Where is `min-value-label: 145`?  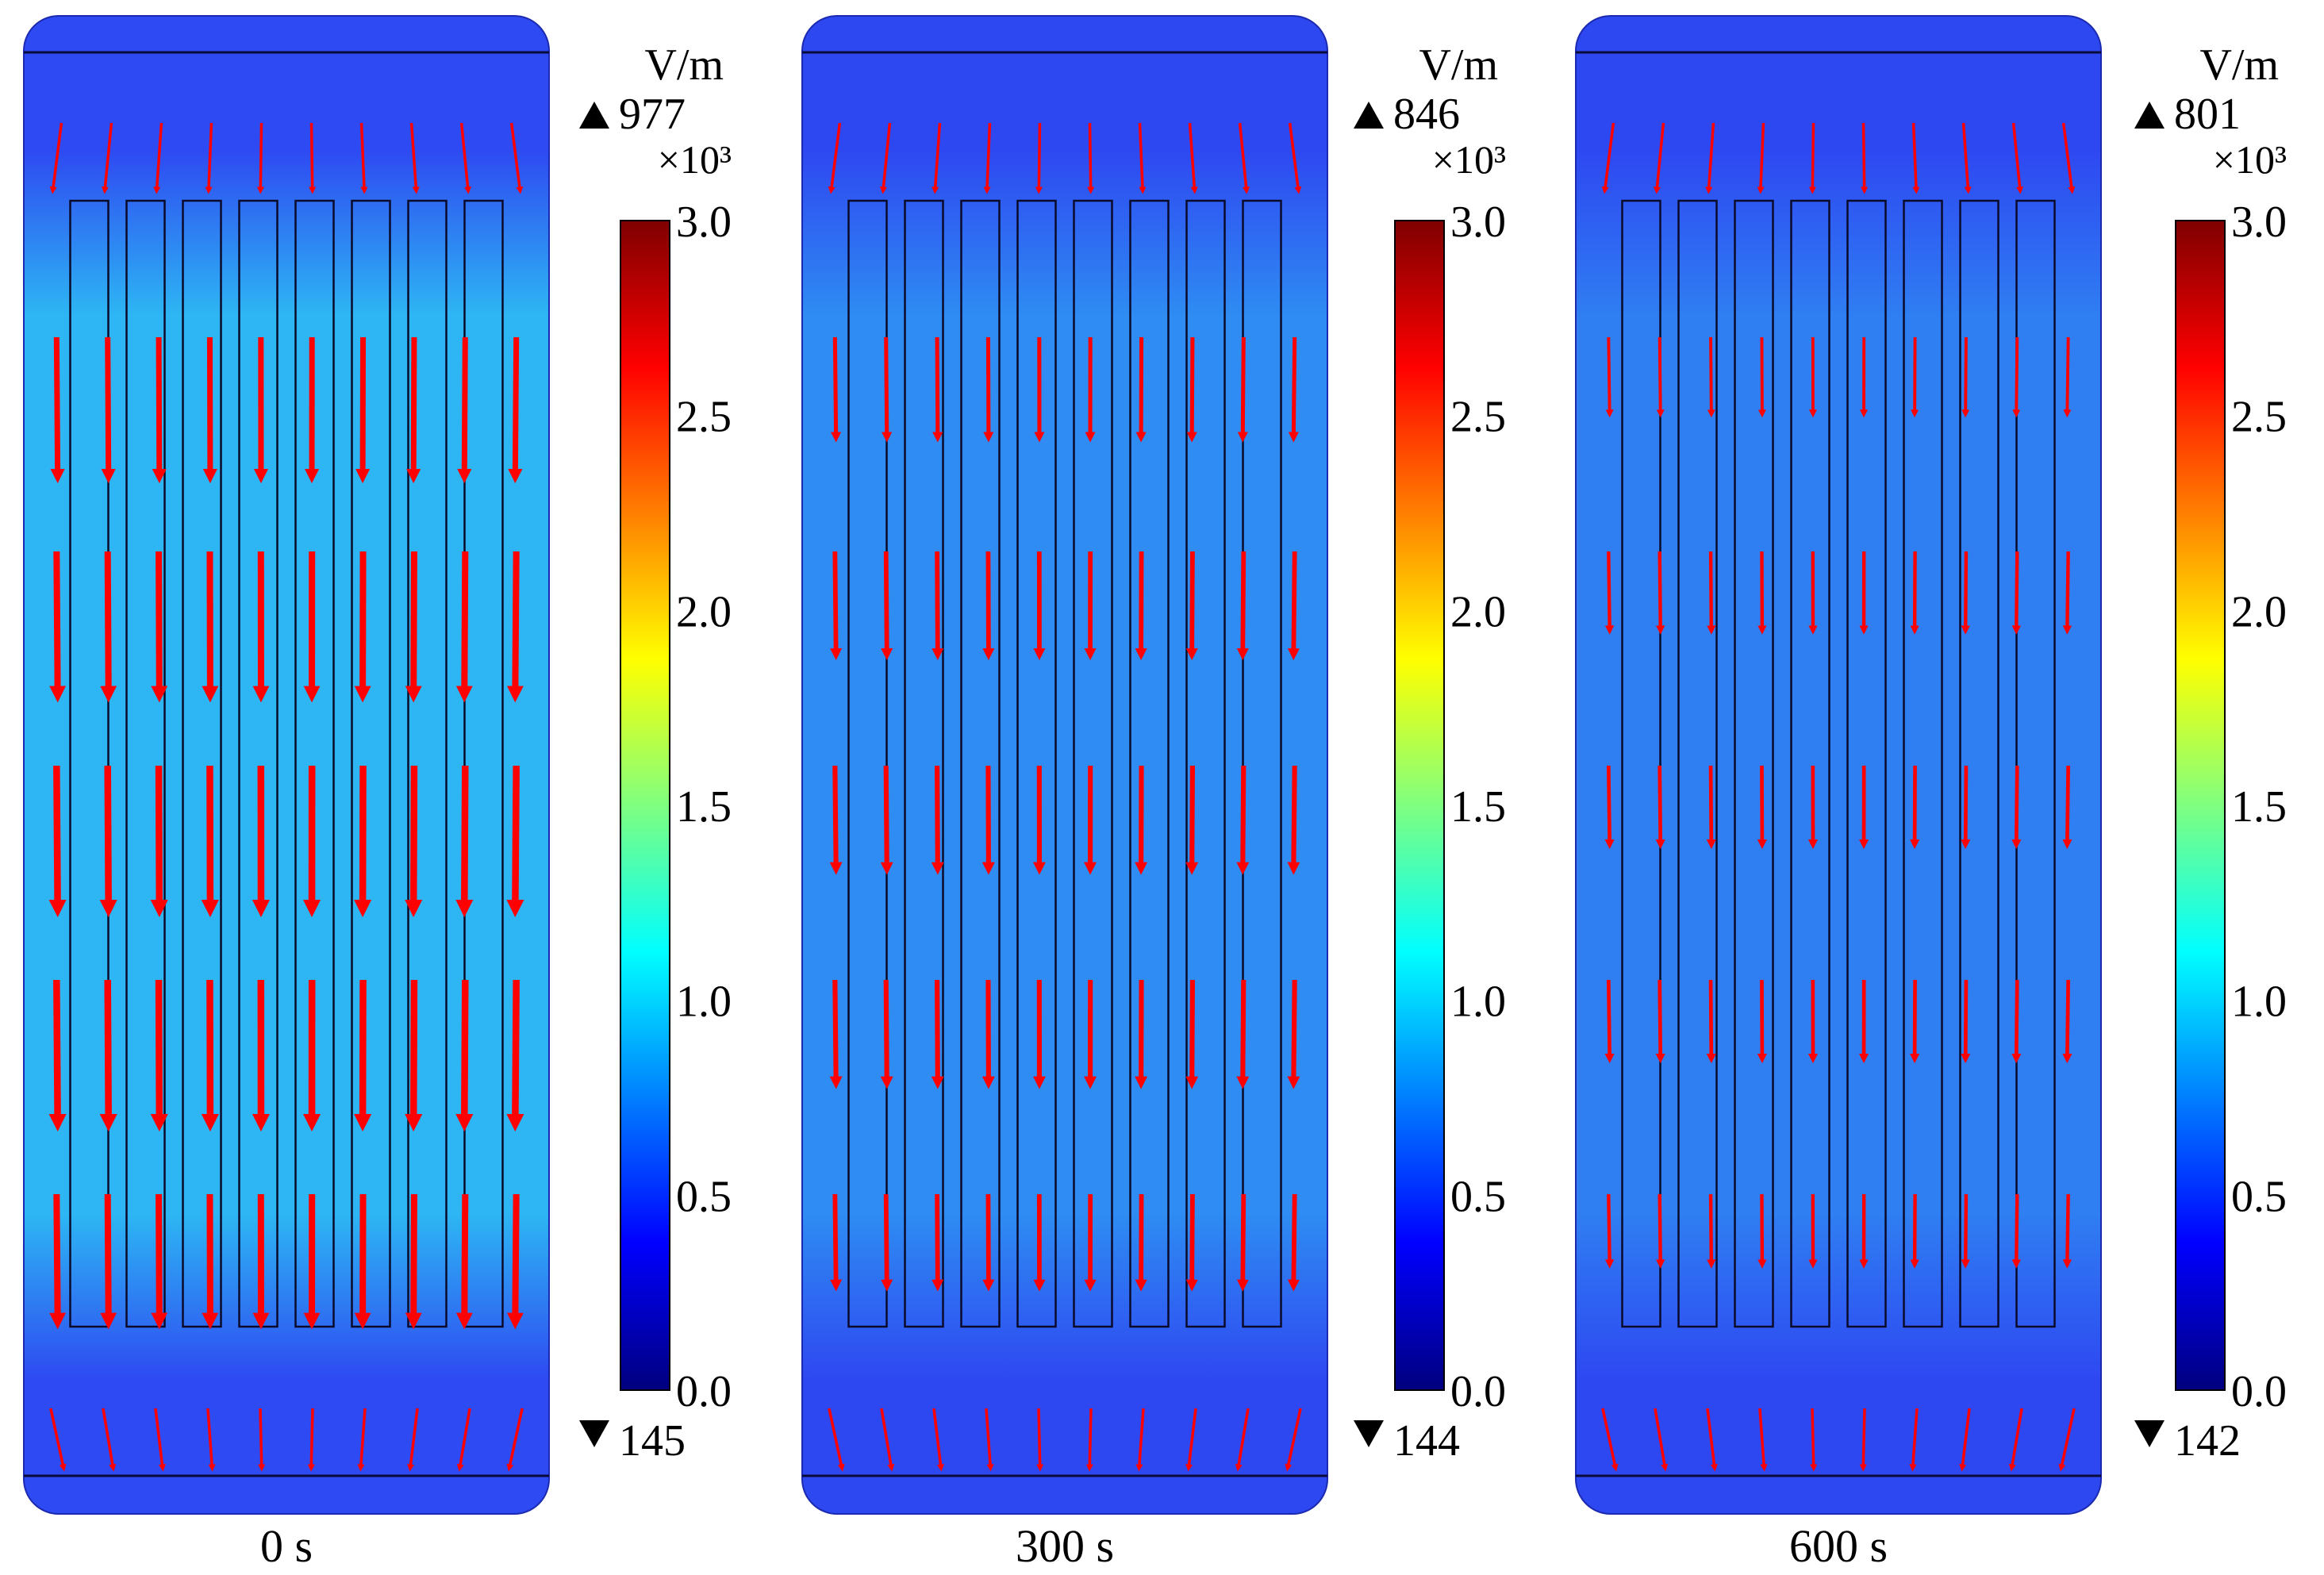 min-value-label: 145 is located at coordinates (652, 1441).